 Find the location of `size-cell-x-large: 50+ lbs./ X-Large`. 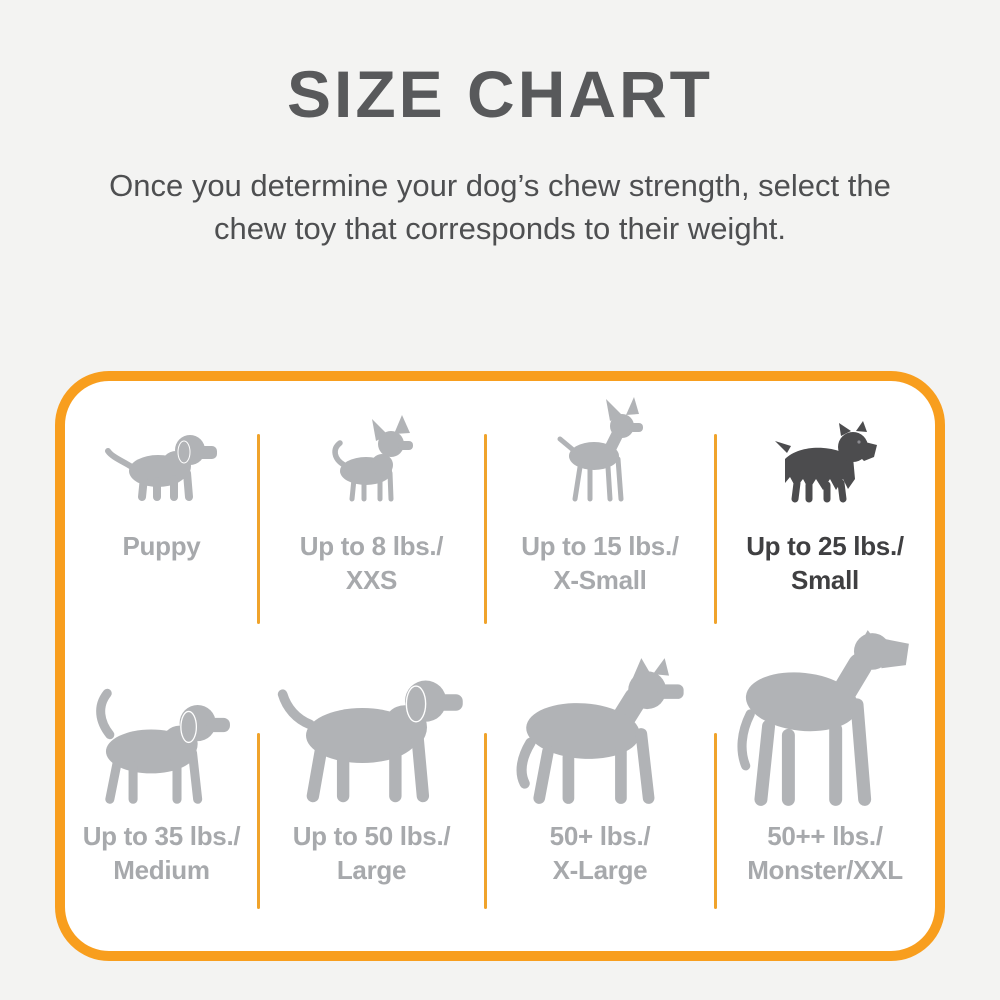

size-cell-x-large: 50+ lbs./ X-Large is located at coordinates (600, 791).